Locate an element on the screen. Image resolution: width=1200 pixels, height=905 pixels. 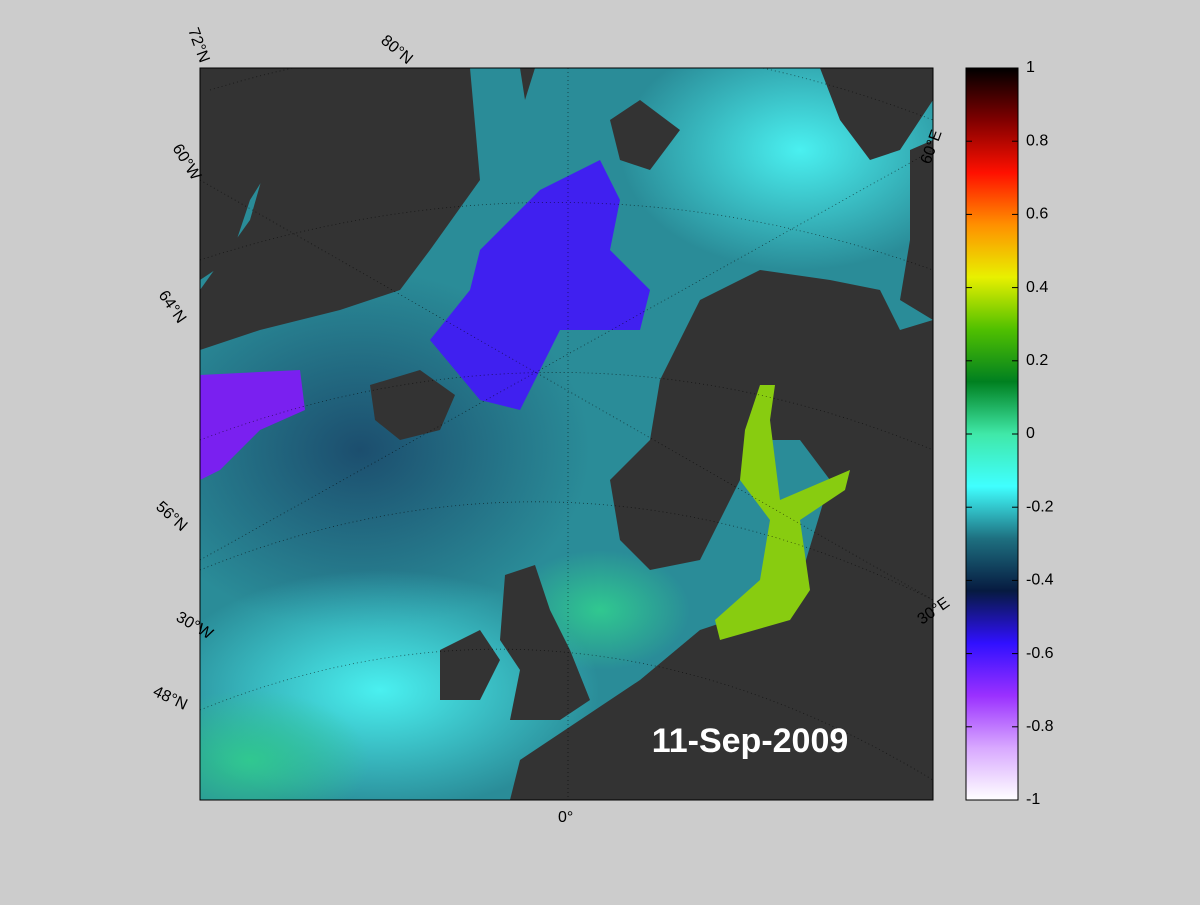
colorbar-tick-label: -0.8 is located at coordinates (1040, 726).